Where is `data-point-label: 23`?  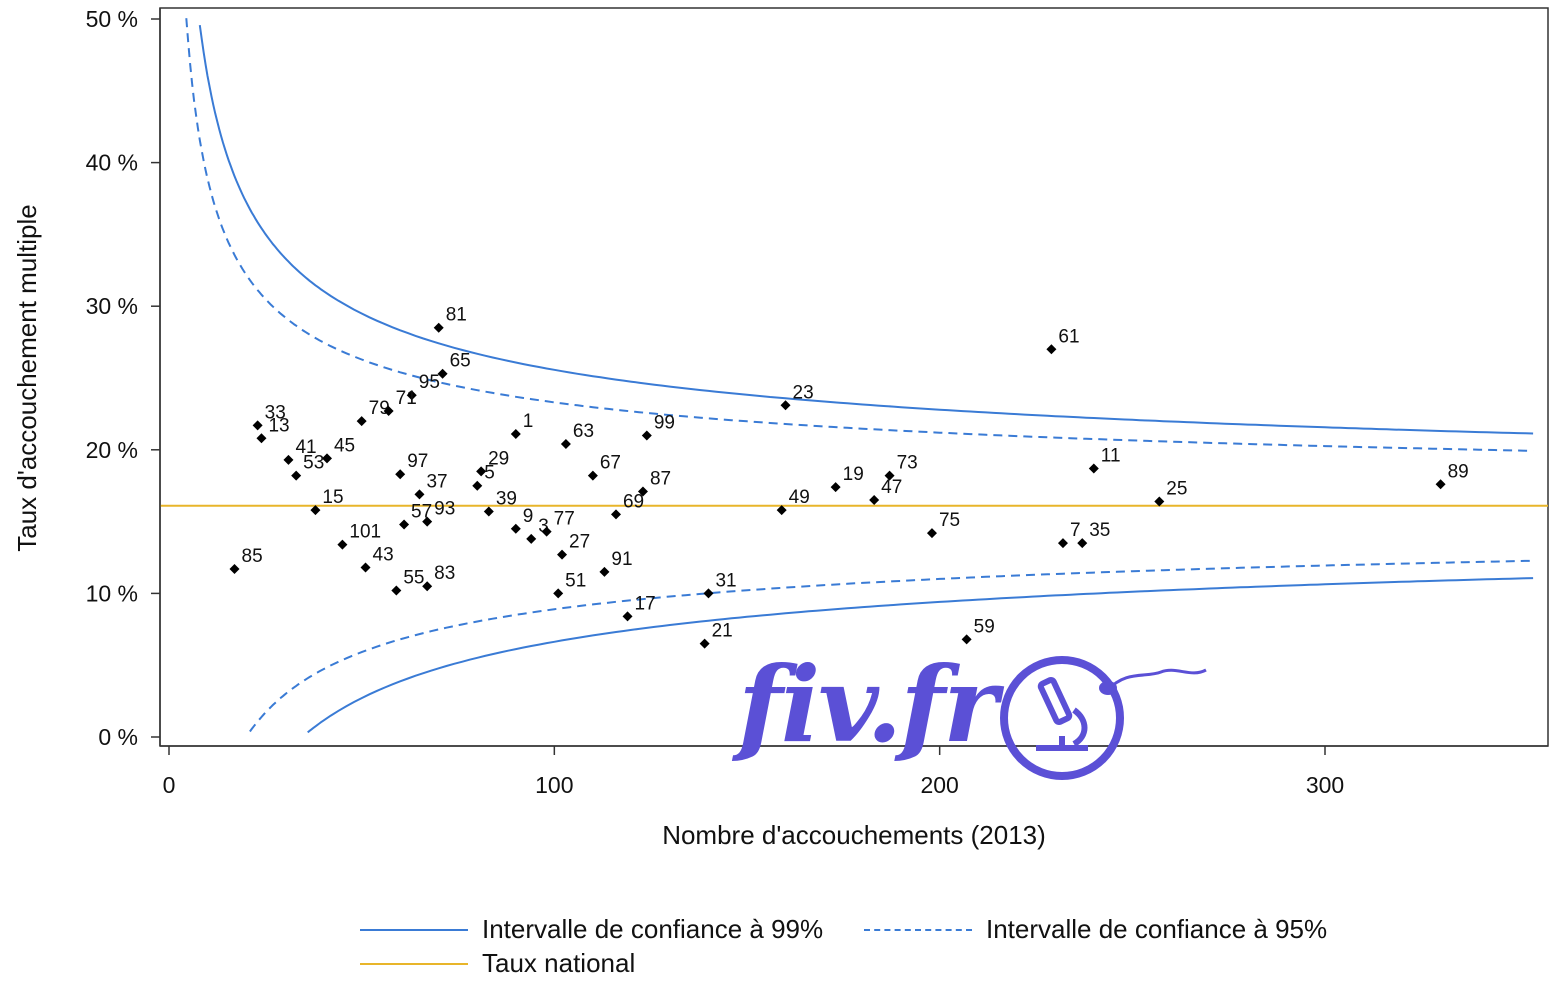
data-point-label: 23 is located at coordinates (803, 392).